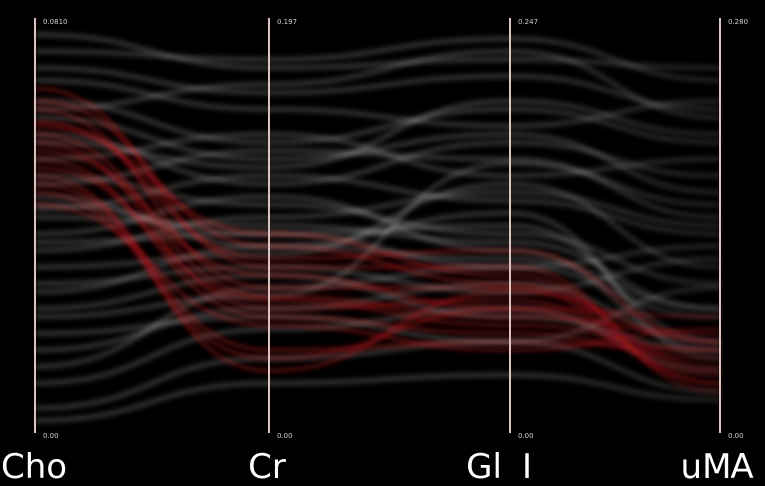 The width and height of the screenshot is (765, 486). Describe the element at coordinates (528, 22) in the screenshot. I see `axis-max-label: 0.247` at that location.